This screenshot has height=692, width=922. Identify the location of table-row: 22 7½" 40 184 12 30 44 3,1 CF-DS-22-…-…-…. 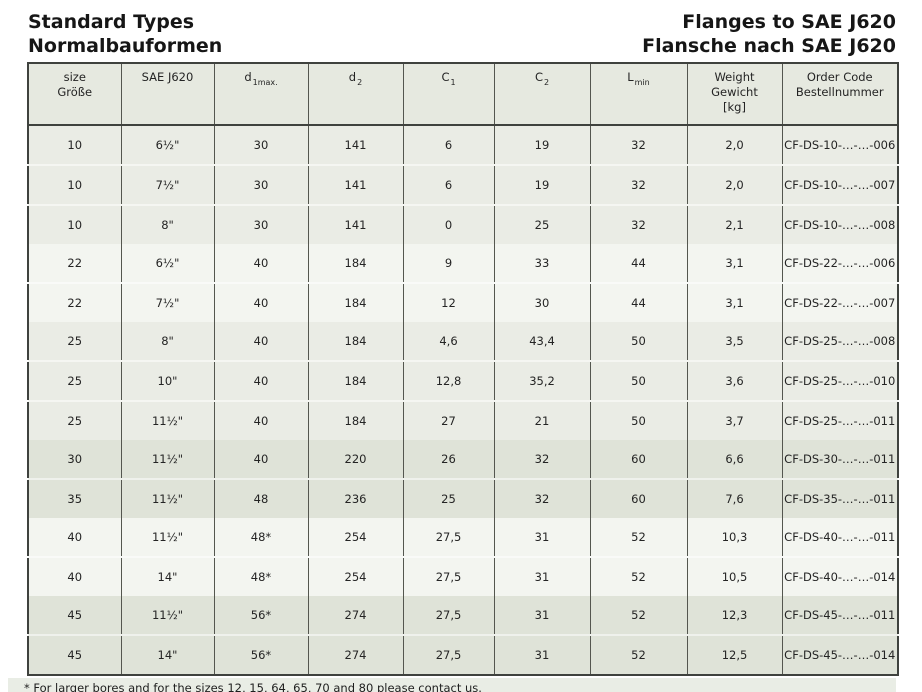
(463, 302).